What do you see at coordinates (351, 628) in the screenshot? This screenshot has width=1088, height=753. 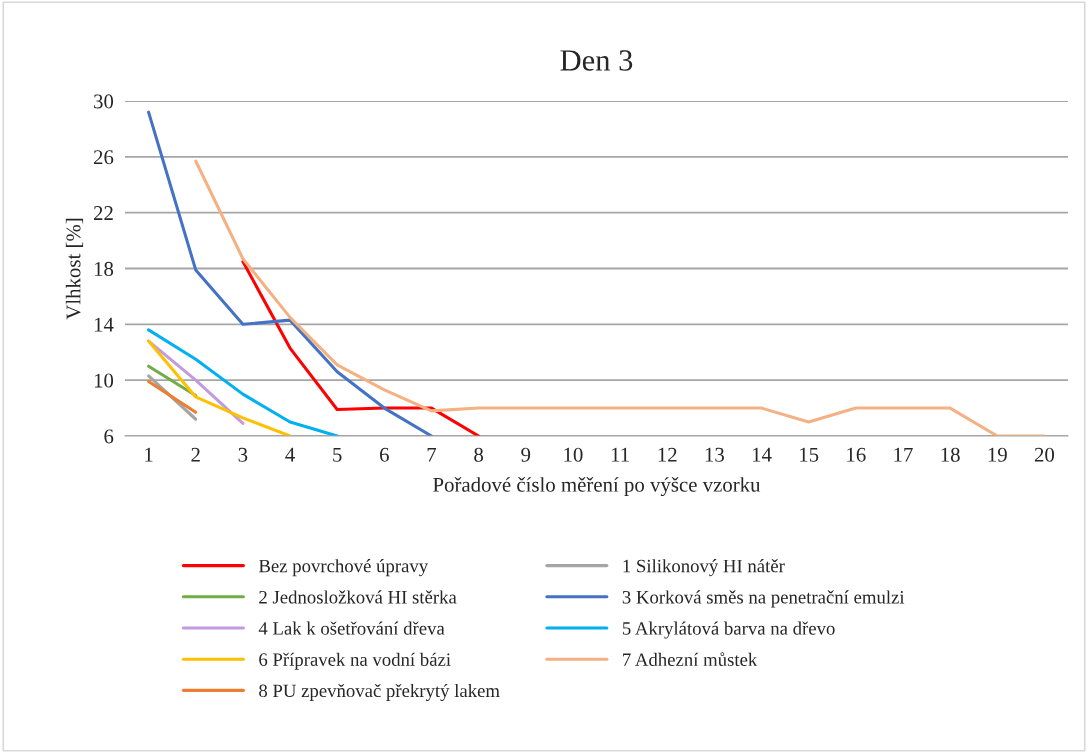 I see `legend-label: 4 Lak k ošetřování dřeva` at bounding box center [351, 628].